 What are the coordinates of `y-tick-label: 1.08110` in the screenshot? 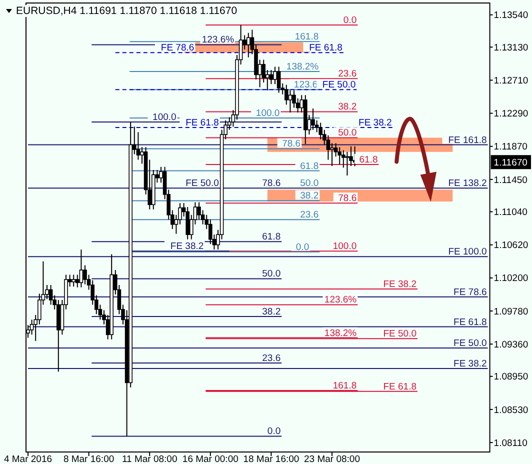 It's located at (511, 443).